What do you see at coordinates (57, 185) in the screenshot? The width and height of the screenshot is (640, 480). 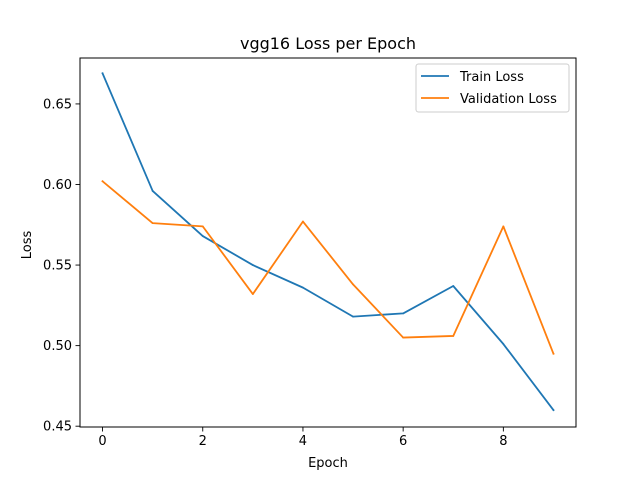 I see `y-tick-label-3: 0.60` at bounding box center [57, 185].